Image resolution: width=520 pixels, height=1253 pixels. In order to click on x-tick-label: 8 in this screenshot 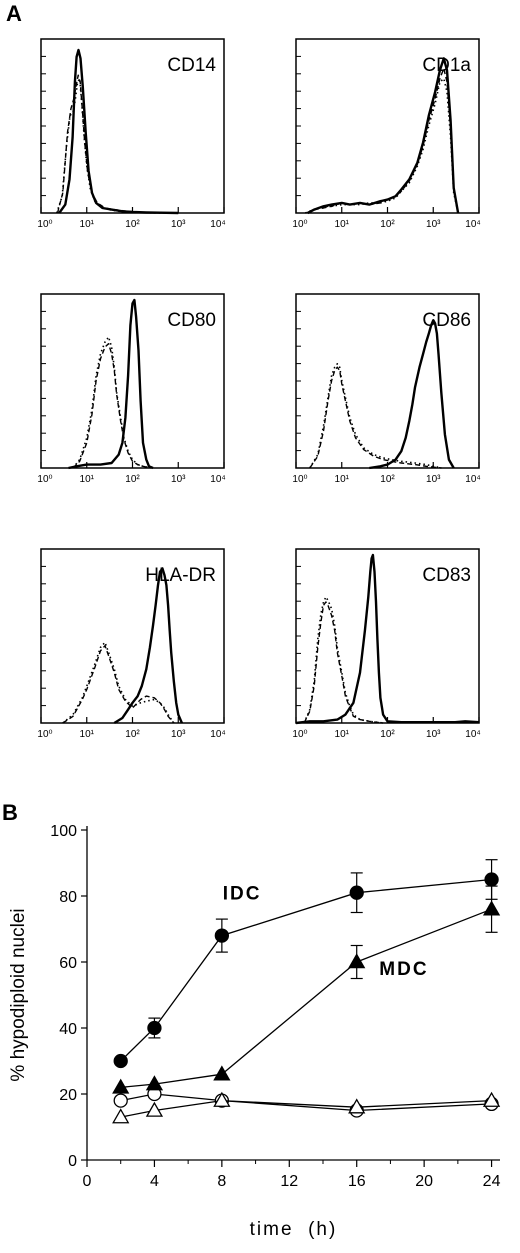, I will do `click(221, 1181)`.